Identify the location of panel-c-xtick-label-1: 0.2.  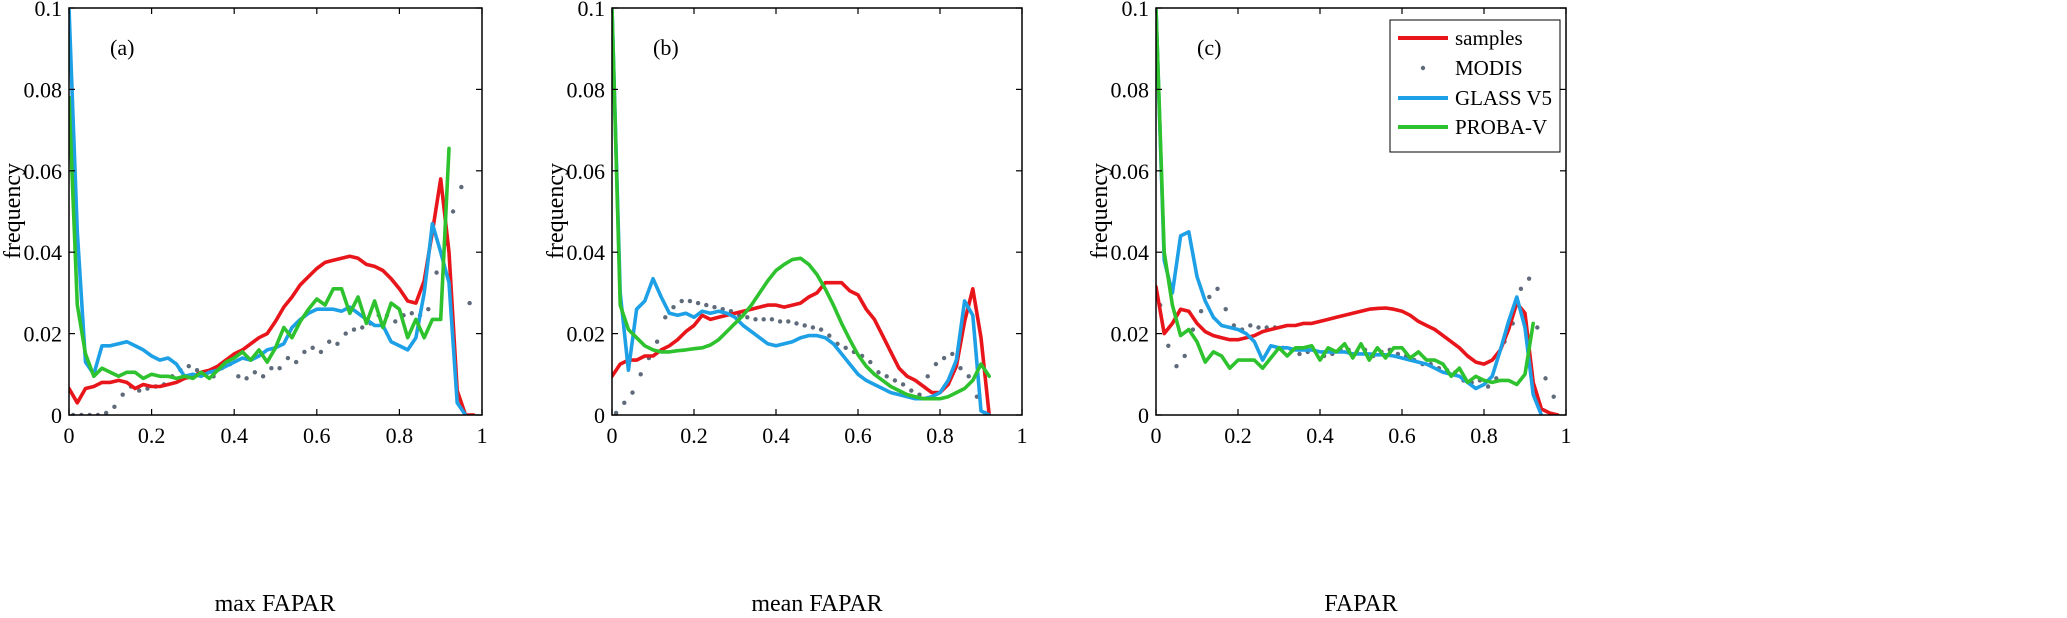
(1238, 435).